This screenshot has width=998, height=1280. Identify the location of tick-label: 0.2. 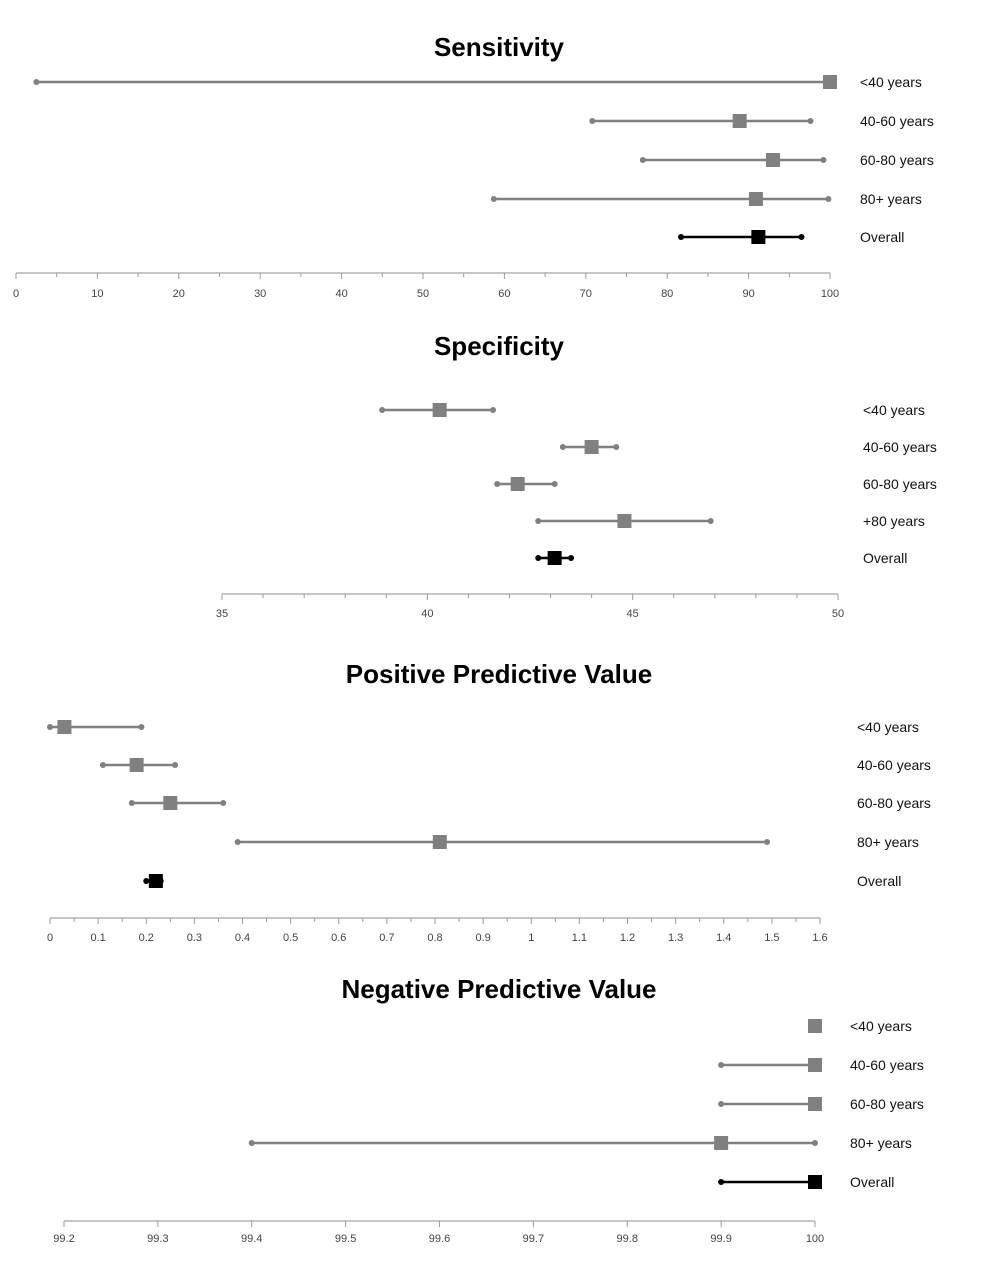
(146, 938).